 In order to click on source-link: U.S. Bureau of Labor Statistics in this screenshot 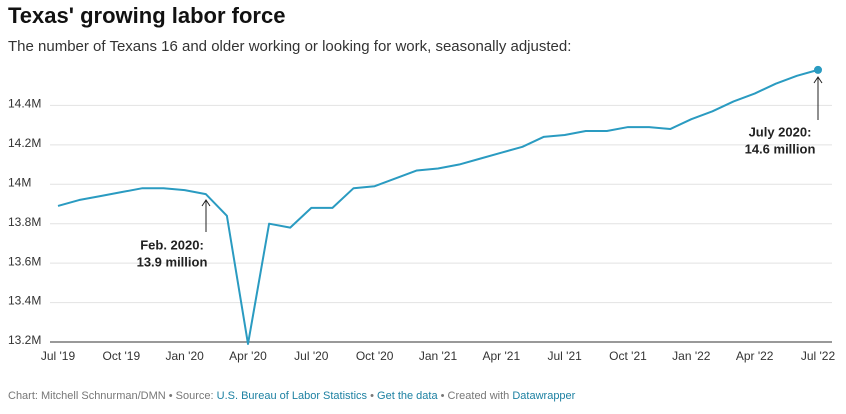, I will do `click(292, 396)`.